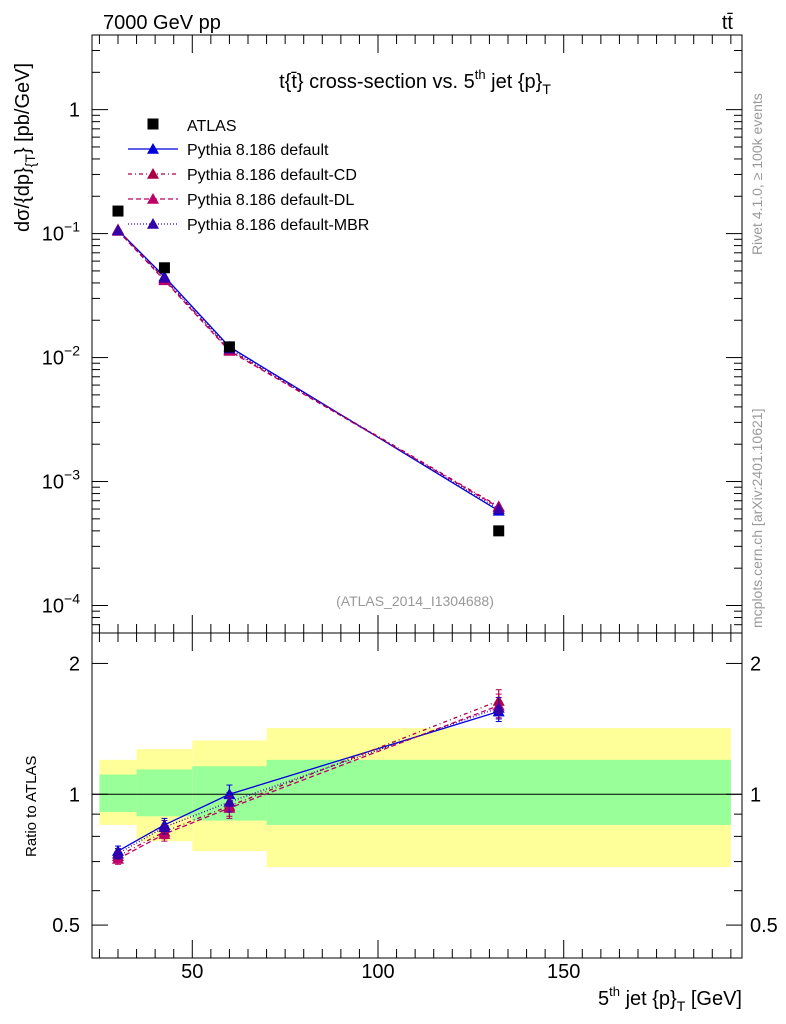  I want to click on side-label-bottom: mcplots.cern.ch [arXiv:2401.10621], so click(757, 518).